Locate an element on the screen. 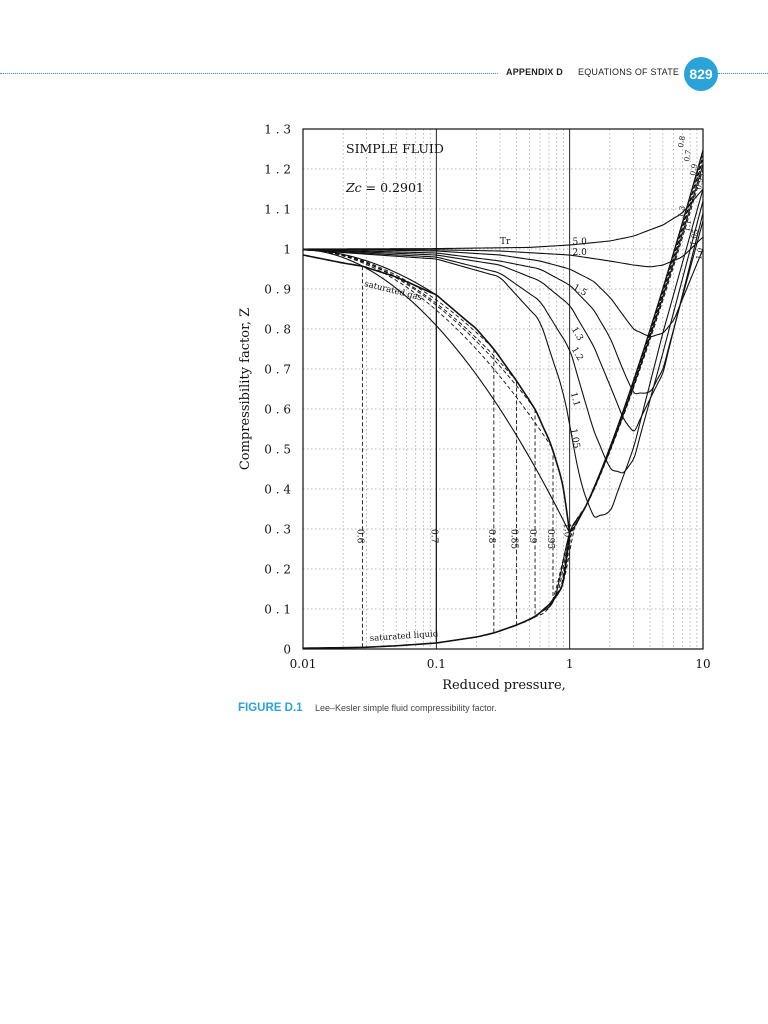  isotherm-label-tr-5-0: 5.0 is located at coordinates (580, 243).